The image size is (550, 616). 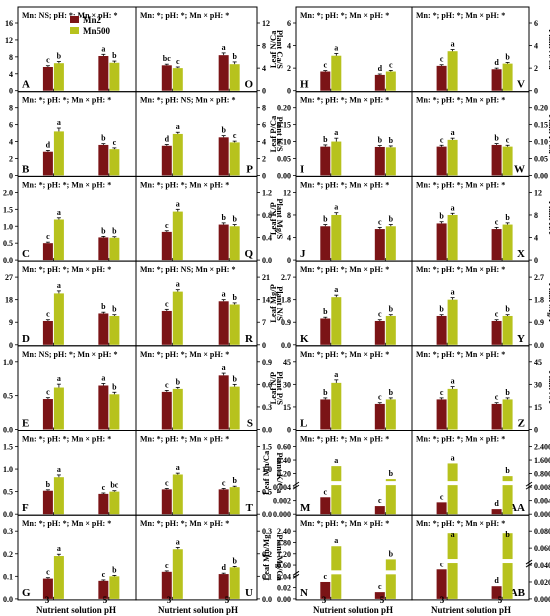 I want to click on x-tick-5-left-b: 5, so click(x=227, y=600).